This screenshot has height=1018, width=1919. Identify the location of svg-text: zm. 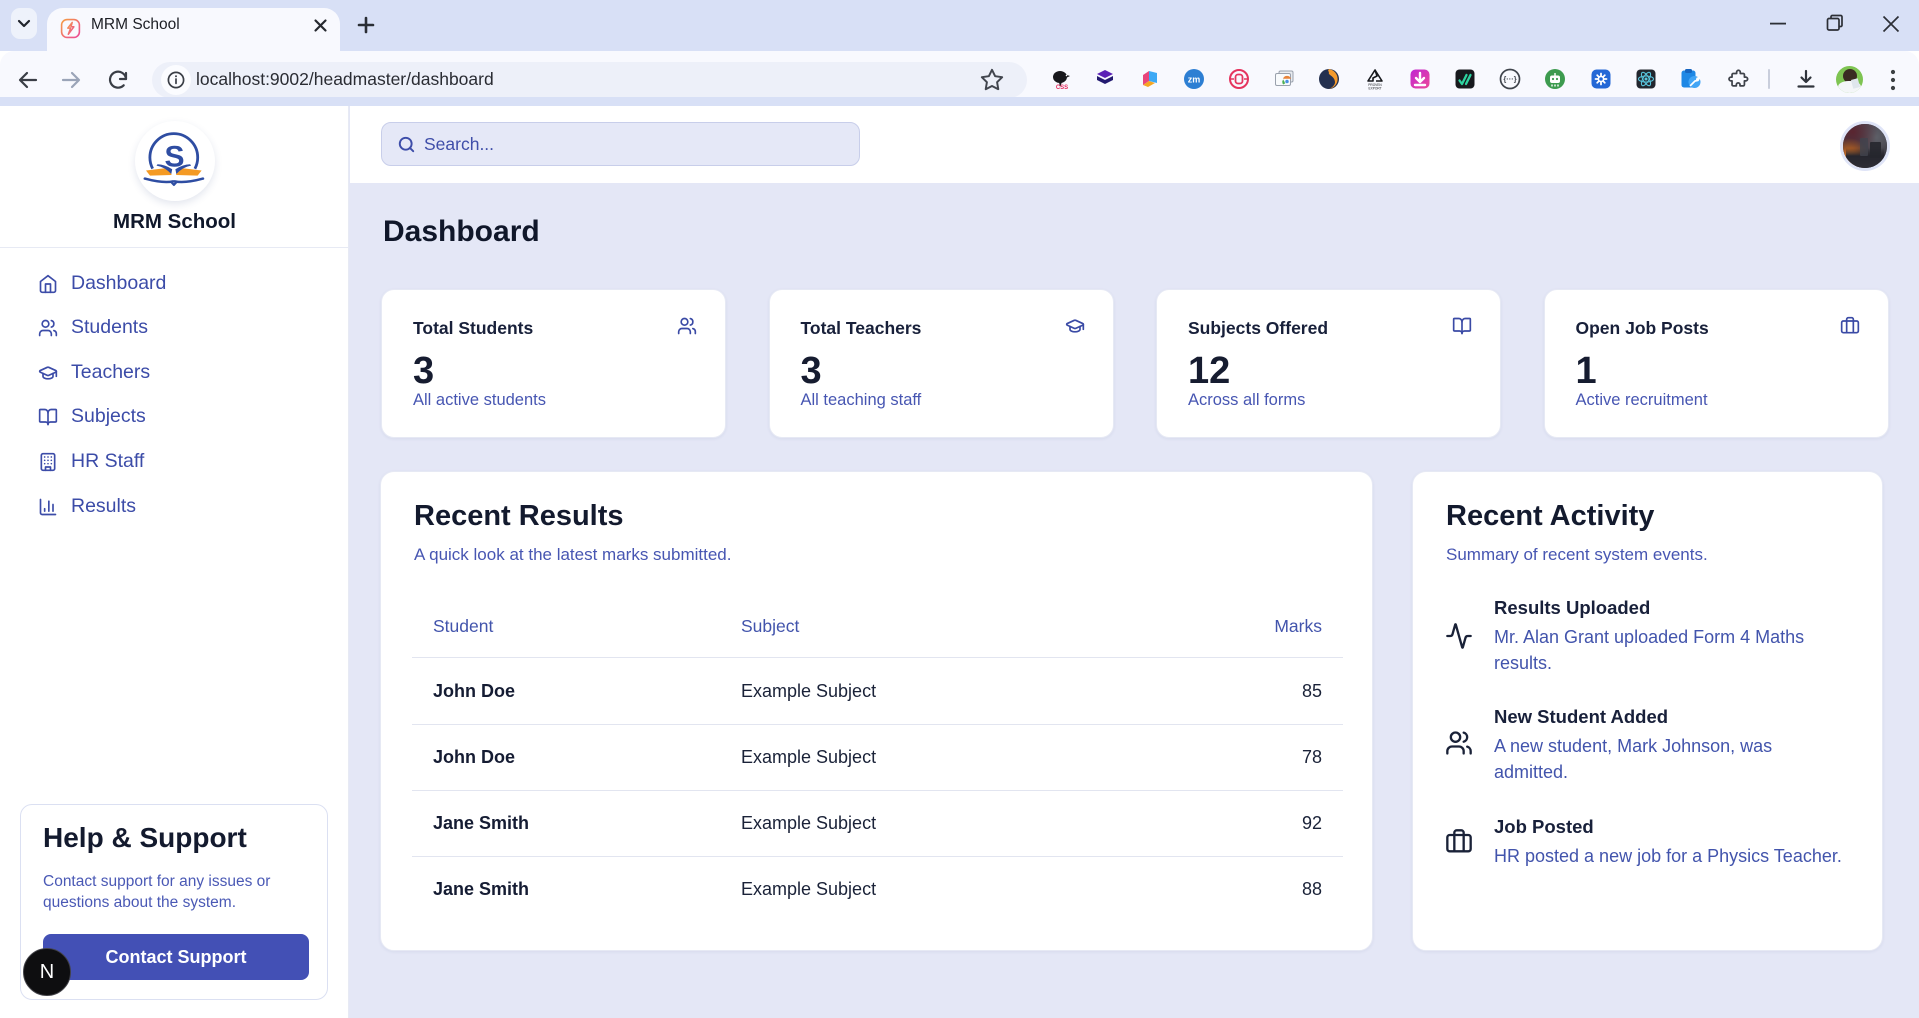
(1194, 80).